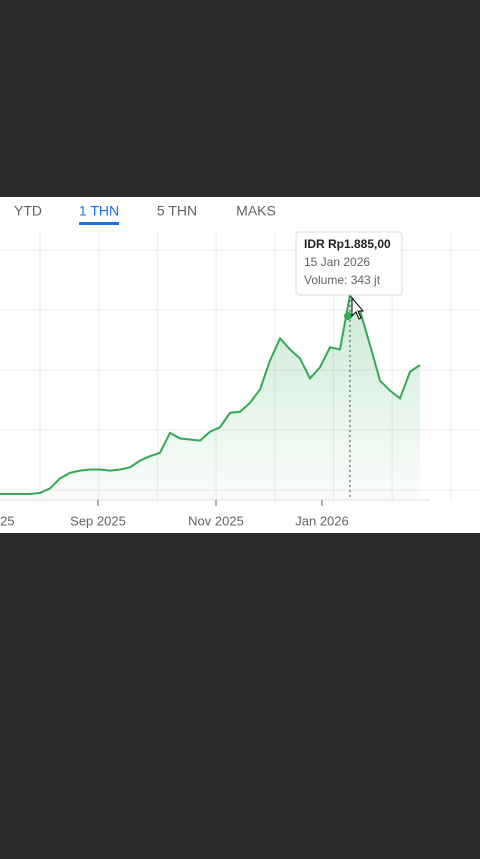 The width and height of the screenshot is (480, 859). I want to click on x-tick-label: Jul 2025, so click(7, 520).